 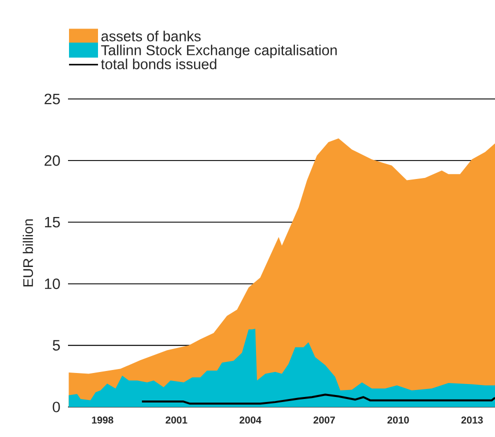 I want to click on x-tick-label: 2001, so click(x=177, y=420).